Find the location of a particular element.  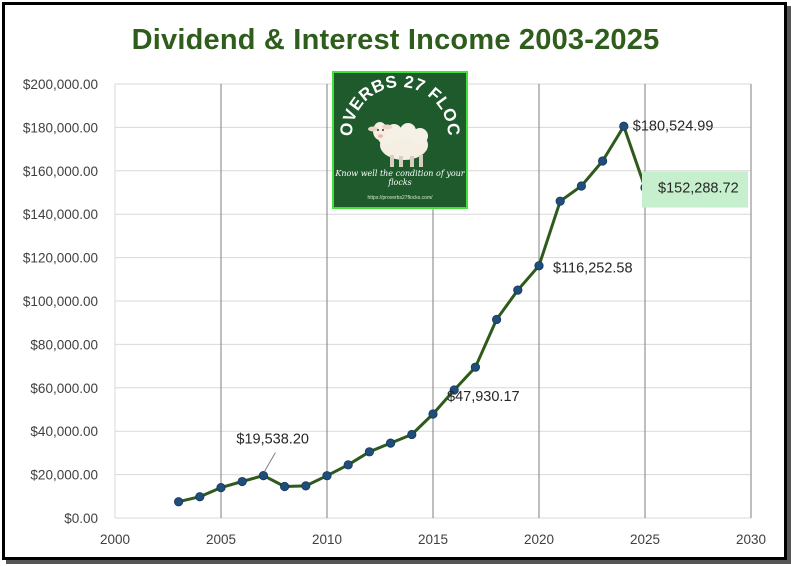

y-tick-label: $140,000.00 is located at coordinates (60, 214).